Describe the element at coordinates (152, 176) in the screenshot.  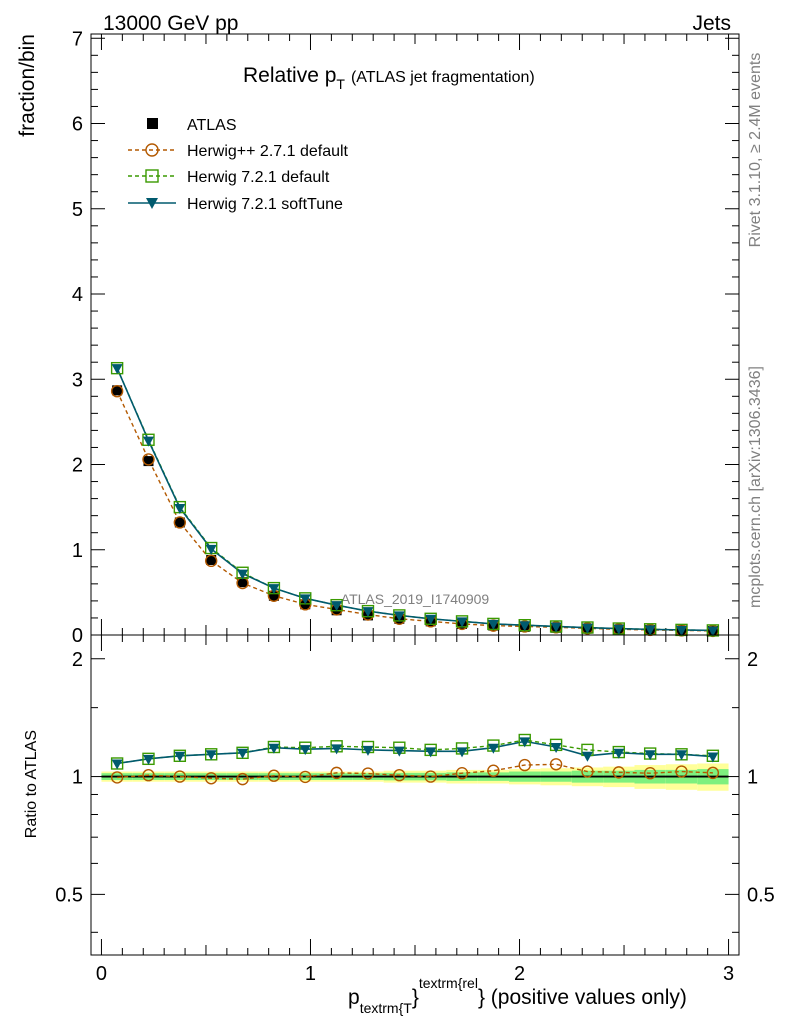
I see `legend-marker-herwig721` at that location.